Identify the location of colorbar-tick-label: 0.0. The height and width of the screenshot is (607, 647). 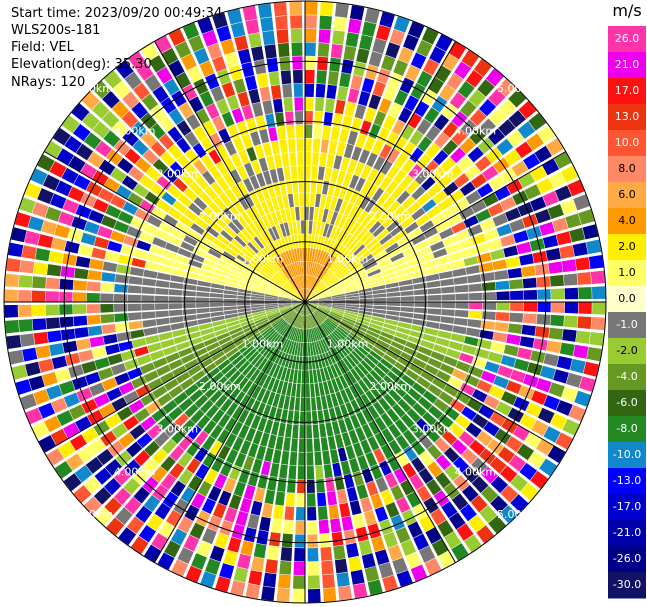
(627, 298).